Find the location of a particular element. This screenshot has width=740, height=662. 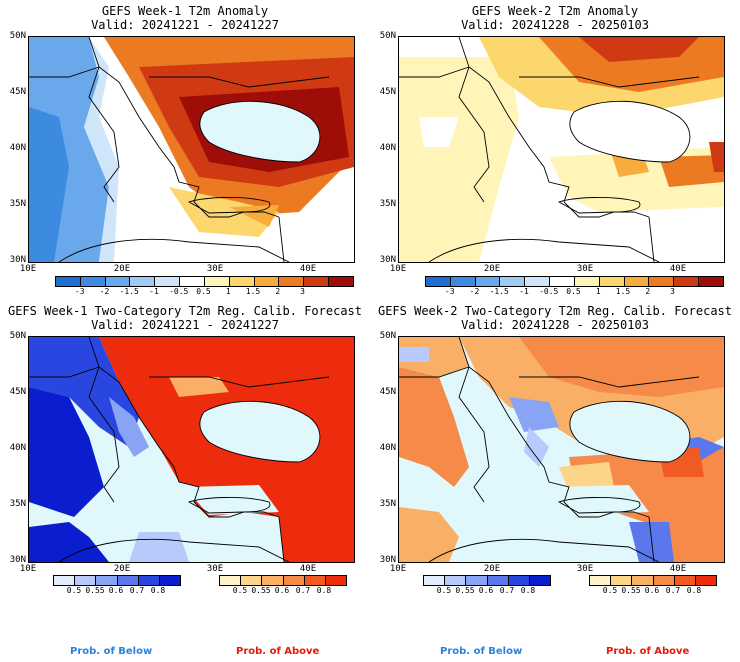

anomaly-colorbar-label: -0.5 is located at coordinates (549, 291).